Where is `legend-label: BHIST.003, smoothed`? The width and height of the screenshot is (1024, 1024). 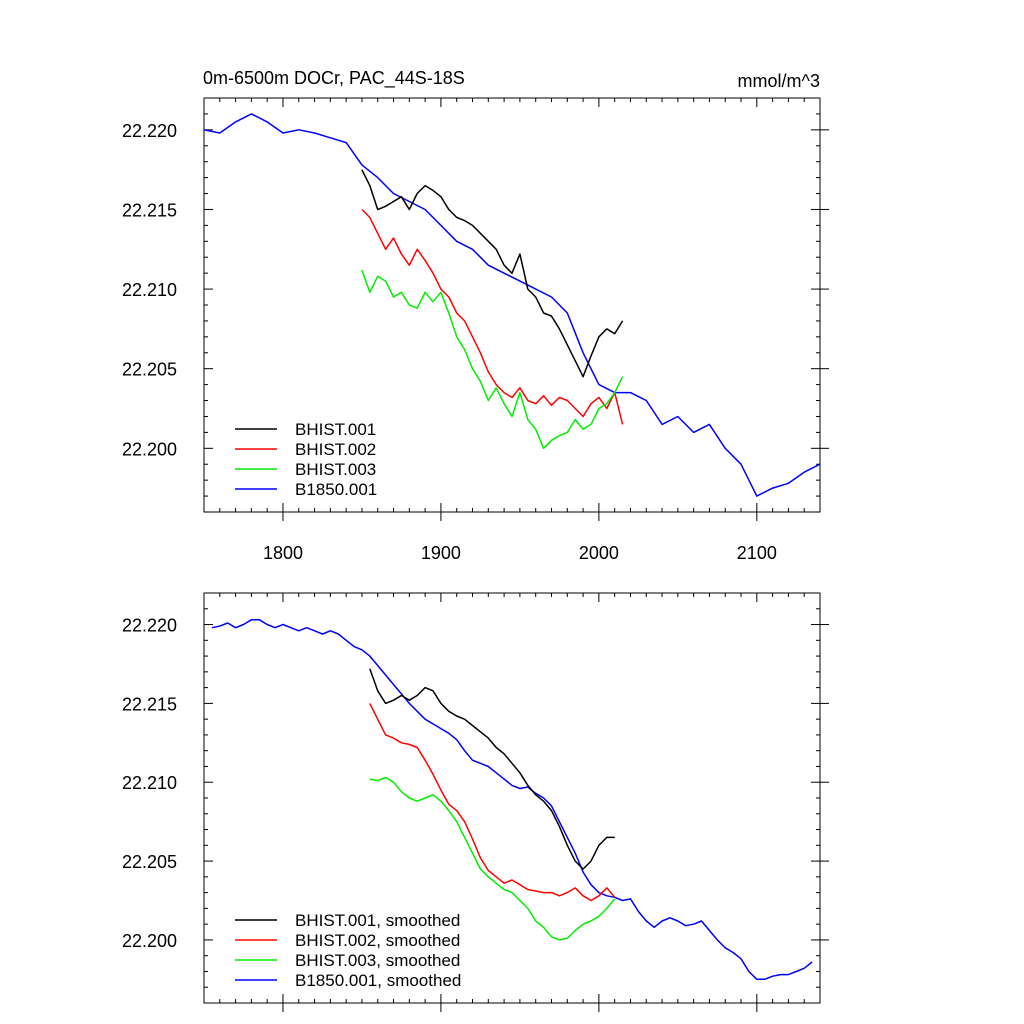 legend-label: BHIST.003, smoothed is located at coordinates (377, 960).